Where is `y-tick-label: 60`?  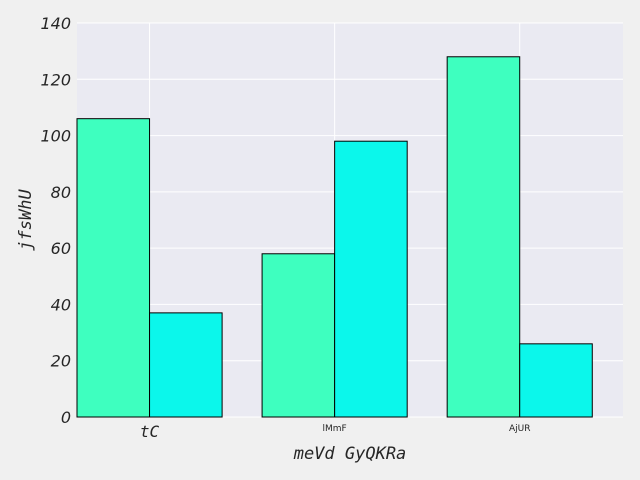
y-tick-label: 60 is located at coordinates (61, 248).